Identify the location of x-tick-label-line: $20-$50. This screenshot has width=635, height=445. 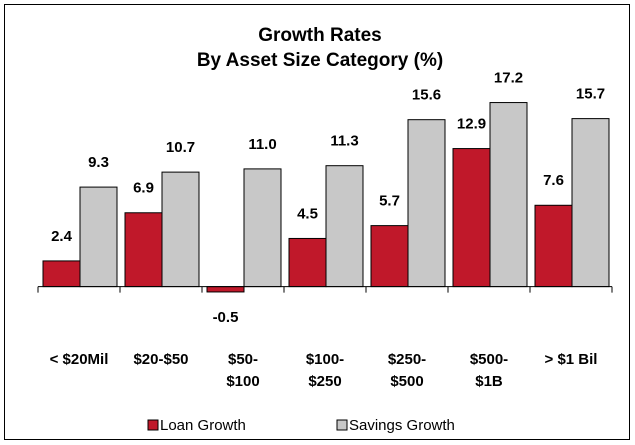
(160, 359).